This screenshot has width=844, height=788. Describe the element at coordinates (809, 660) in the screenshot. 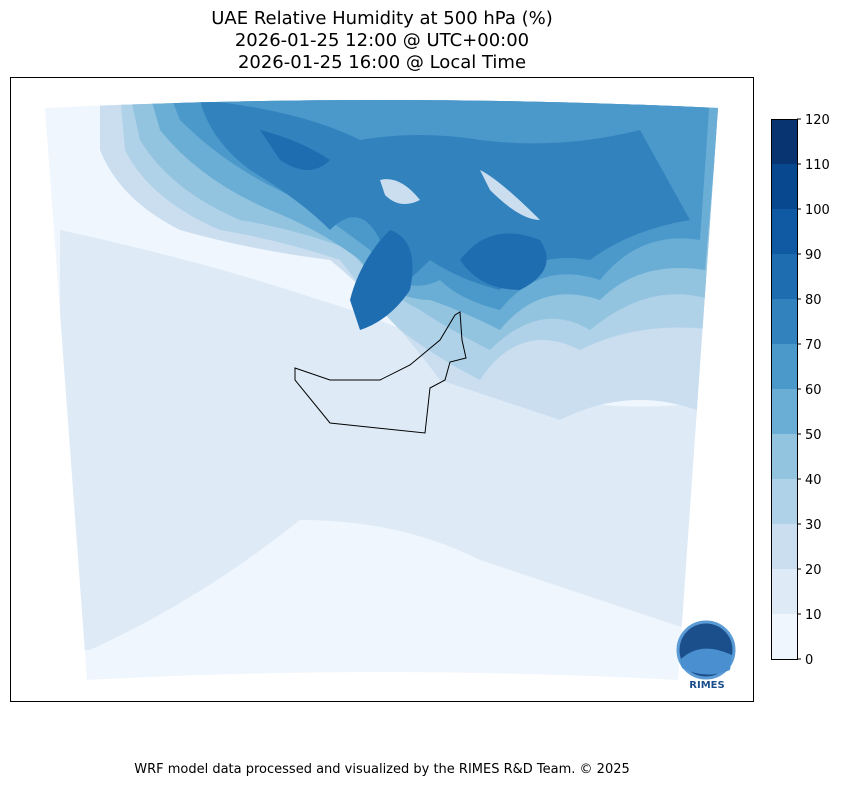

I see `colorbar-tick-label: 0` at that location.